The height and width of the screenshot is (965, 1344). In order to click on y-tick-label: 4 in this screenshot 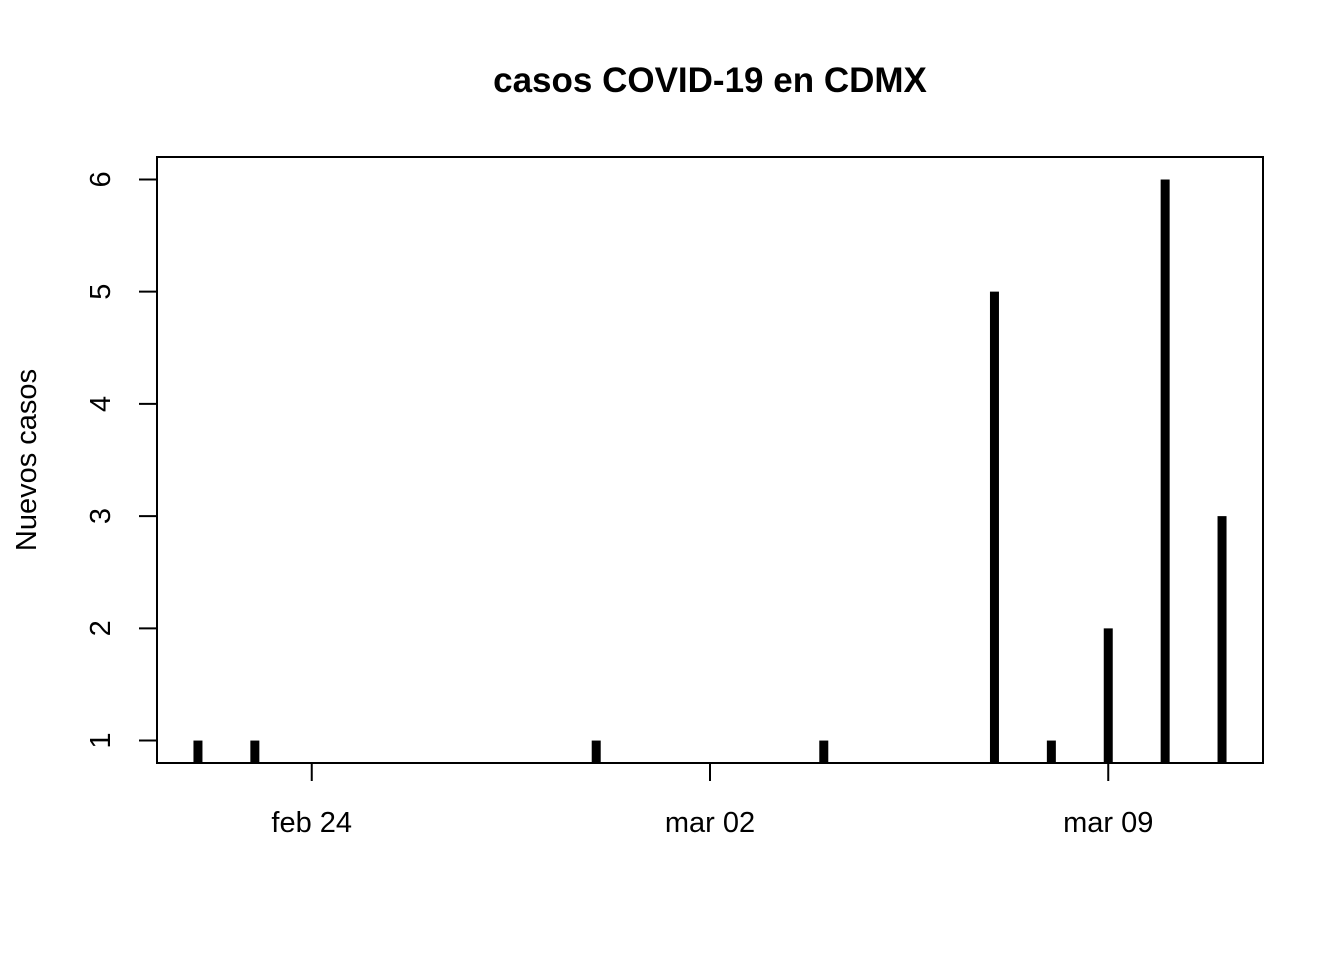, I will do `click(101, 404)`.